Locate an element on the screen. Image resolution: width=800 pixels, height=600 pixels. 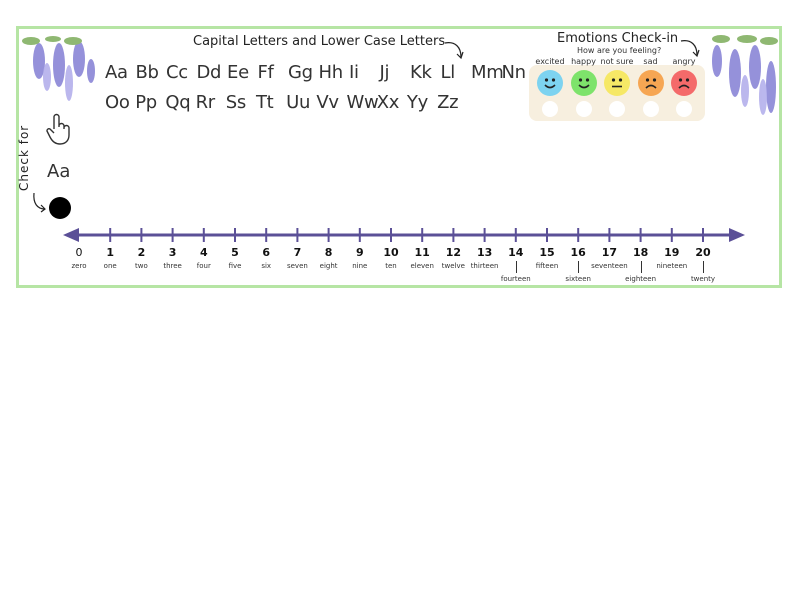
number-line-word: nine is located at coordinates (360, 266).